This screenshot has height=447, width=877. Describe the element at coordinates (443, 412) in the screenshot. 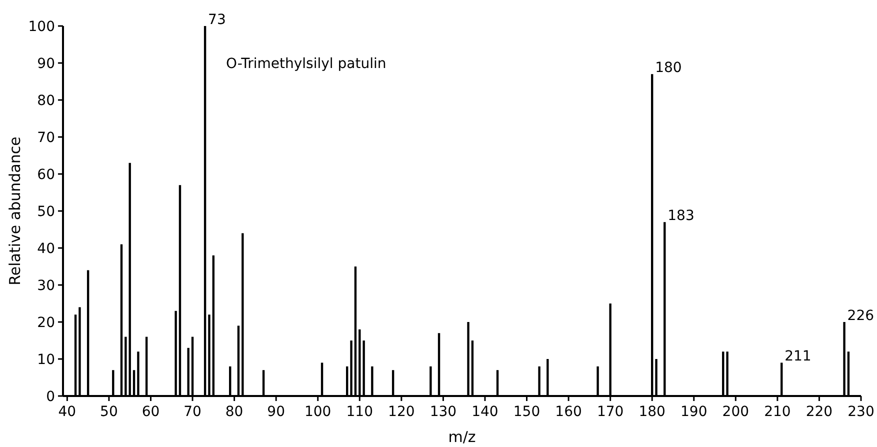

I see `x-tick-label: 130` at that location.